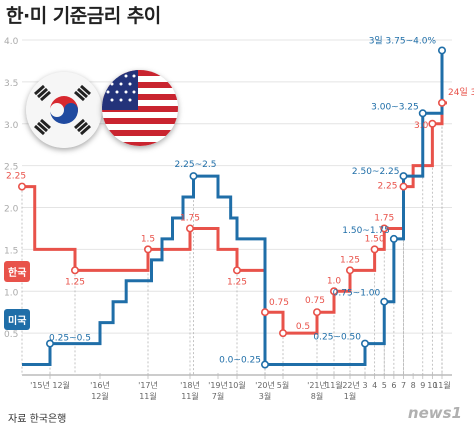 The width and height of the screenshot is (474, 433). Describe the element at coordinates (337, 338) in the screenshot. I see `value-label-us: 0.25~0.50` at that location.